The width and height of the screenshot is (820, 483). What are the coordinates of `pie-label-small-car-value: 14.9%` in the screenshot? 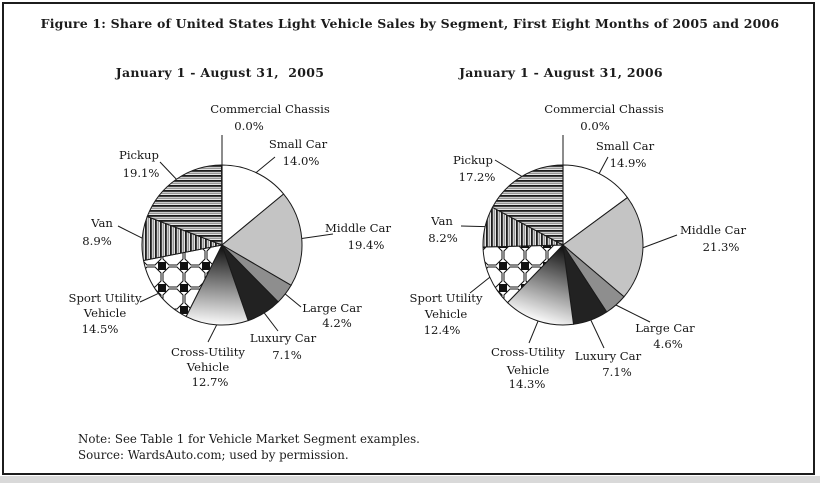 It's located at (628, 163).